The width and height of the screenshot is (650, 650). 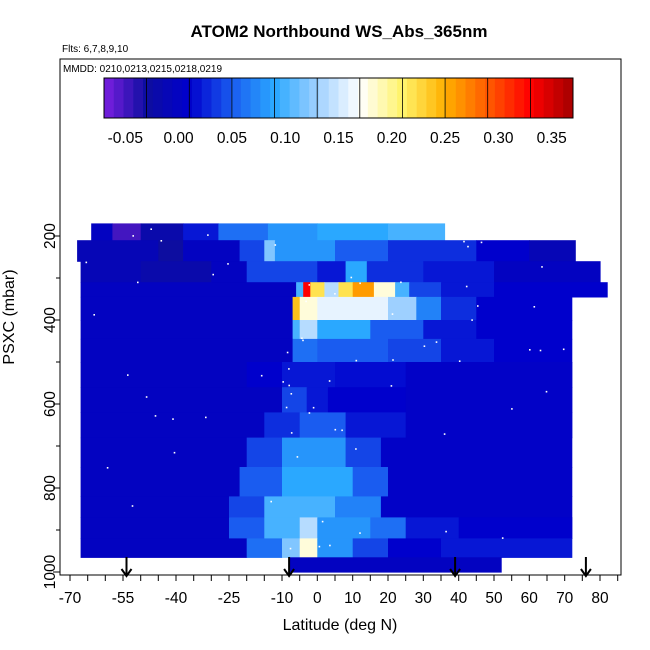 I want to click on colorbar-tick-label: 0.00, so click(x=179, y=138).